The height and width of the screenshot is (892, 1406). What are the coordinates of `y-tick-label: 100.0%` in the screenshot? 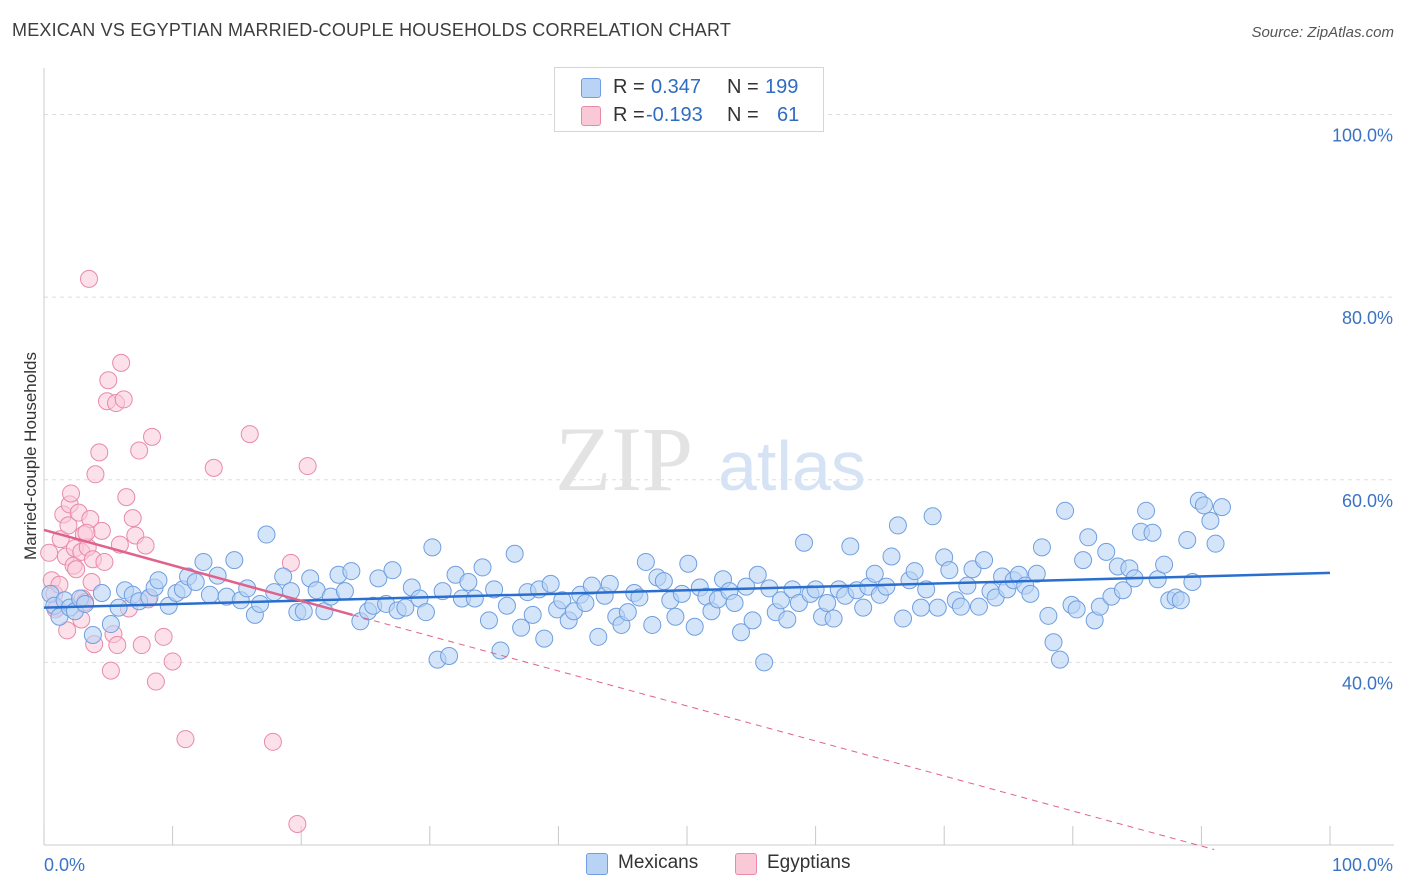 It's located at (1362, 136).